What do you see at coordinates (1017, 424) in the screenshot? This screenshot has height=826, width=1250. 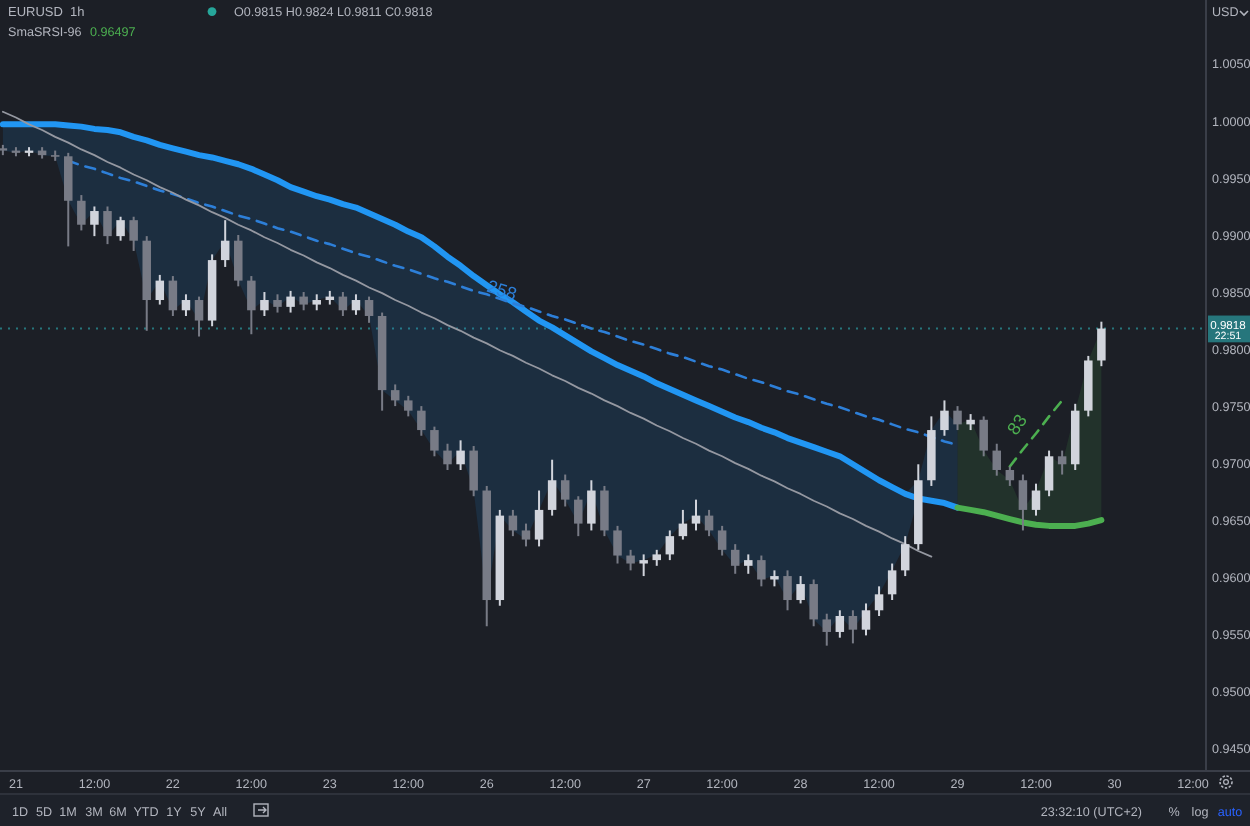 I see `annotation: 83` at bounding box center [1017, 424].